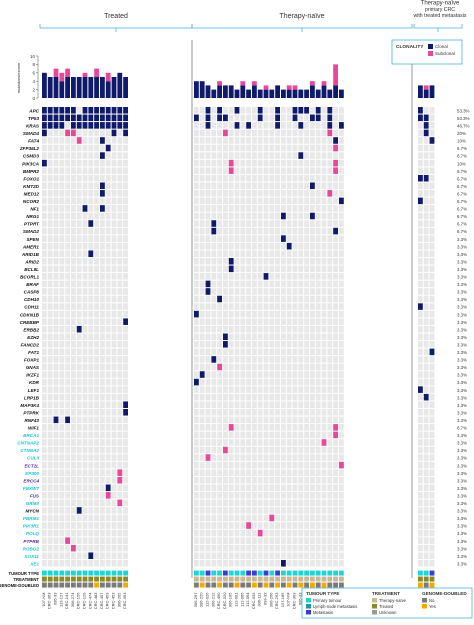 The height and width of the screenshot is (625, 474). What do you see at coordinates (33, 352) in the screenshot?
I see `gene-label: FAT1` at bounding box center [33, 352].